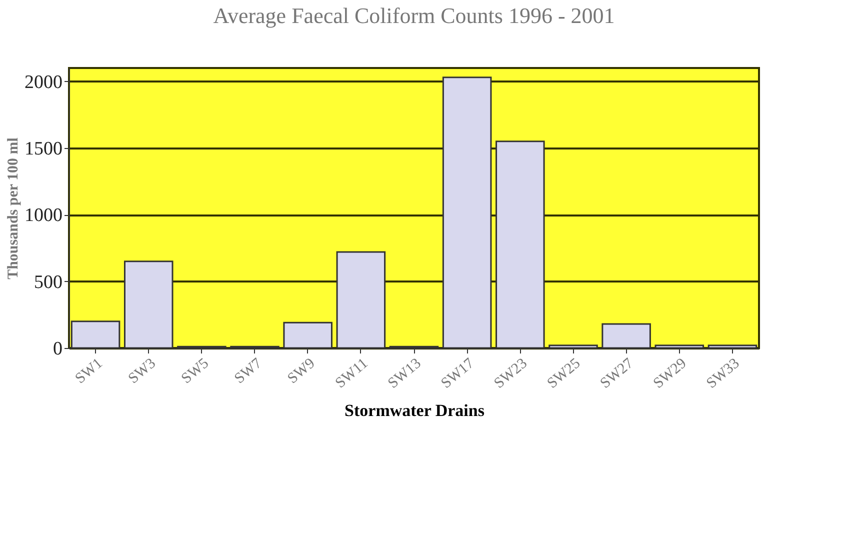  I want to click on x-tick-label: SW1, so click(89, 372).